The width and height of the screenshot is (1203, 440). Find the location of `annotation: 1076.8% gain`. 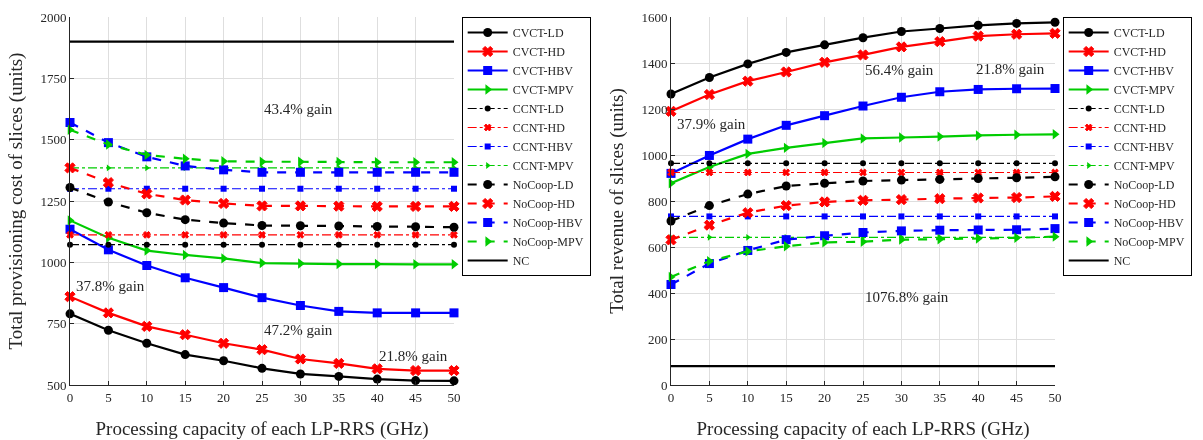

annotation: 1076.8% gain is located at coordinates (907, 297).